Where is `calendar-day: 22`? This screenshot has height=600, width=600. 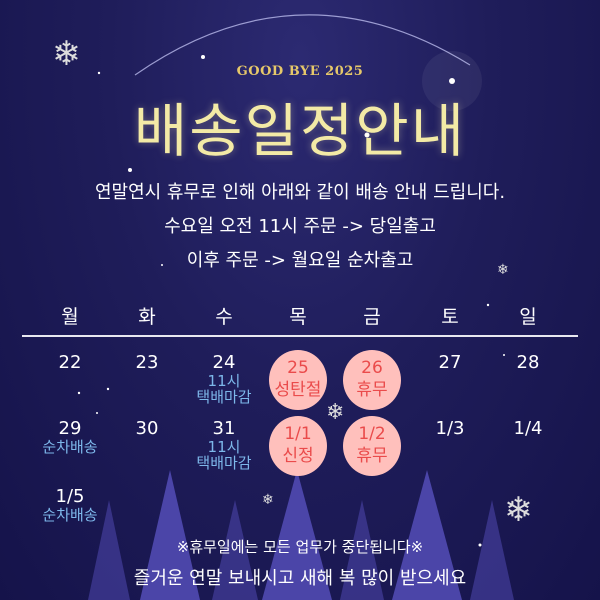
calendar-day: 22 is located at coordinates (70, 362).